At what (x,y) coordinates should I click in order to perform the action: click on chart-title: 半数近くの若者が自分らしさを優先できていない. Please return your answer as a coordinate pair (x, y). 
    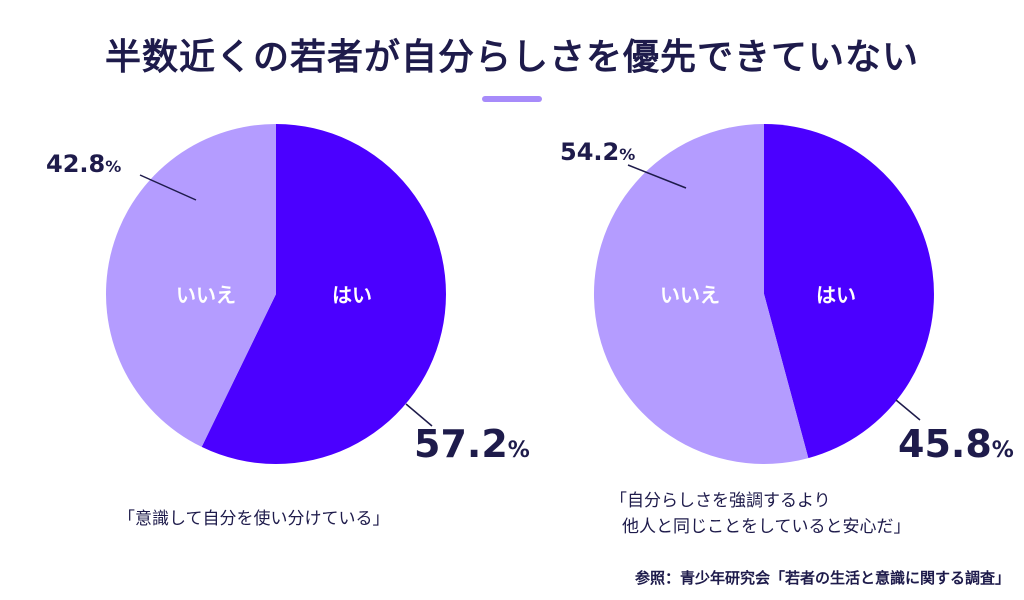
    Looking at the image, I should click on (511, 57).